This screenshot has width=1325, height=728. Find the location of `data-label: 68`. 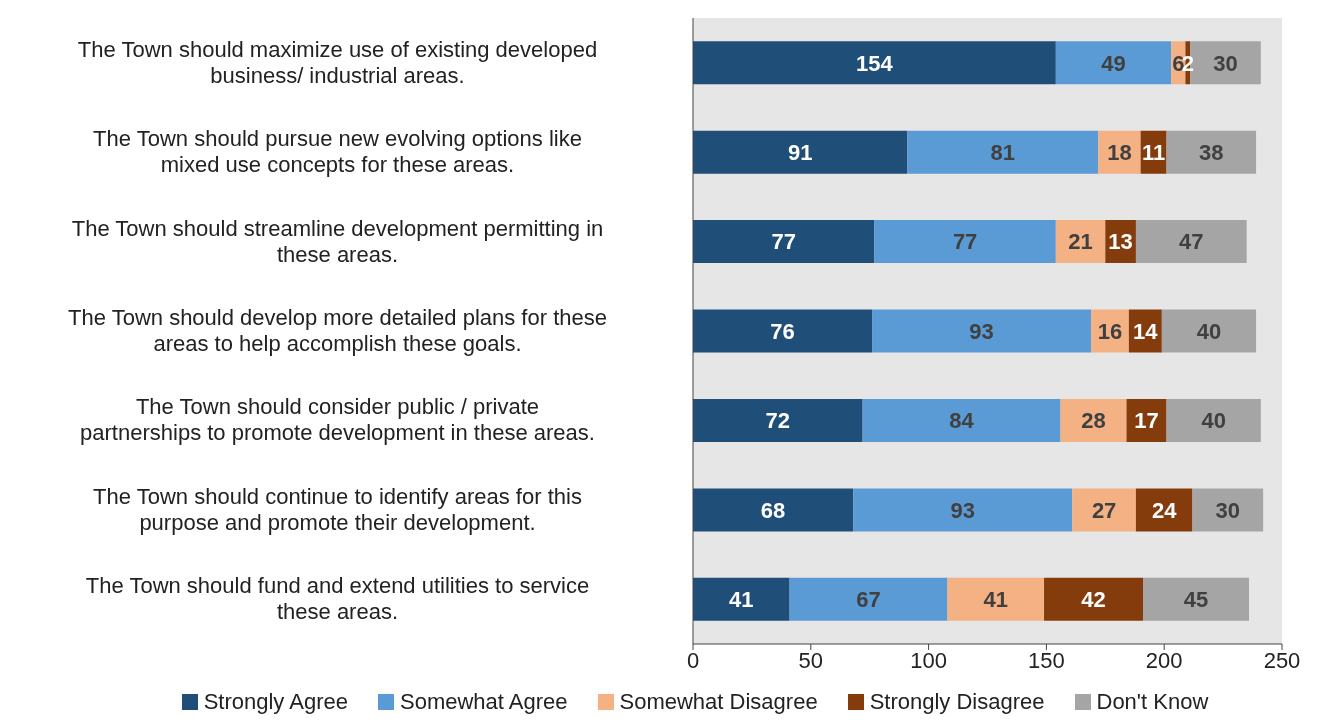

data-label: 68 is located at coordinates (773, 510).